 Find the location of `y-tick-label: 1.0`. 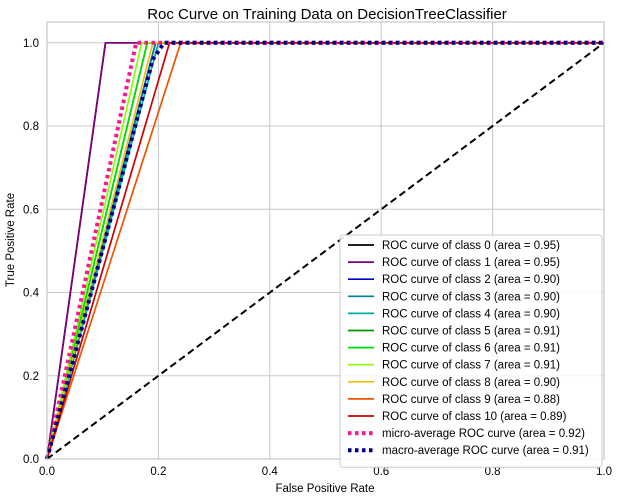

y-tick-label: 1.0 is located at coordinates (31, 44).